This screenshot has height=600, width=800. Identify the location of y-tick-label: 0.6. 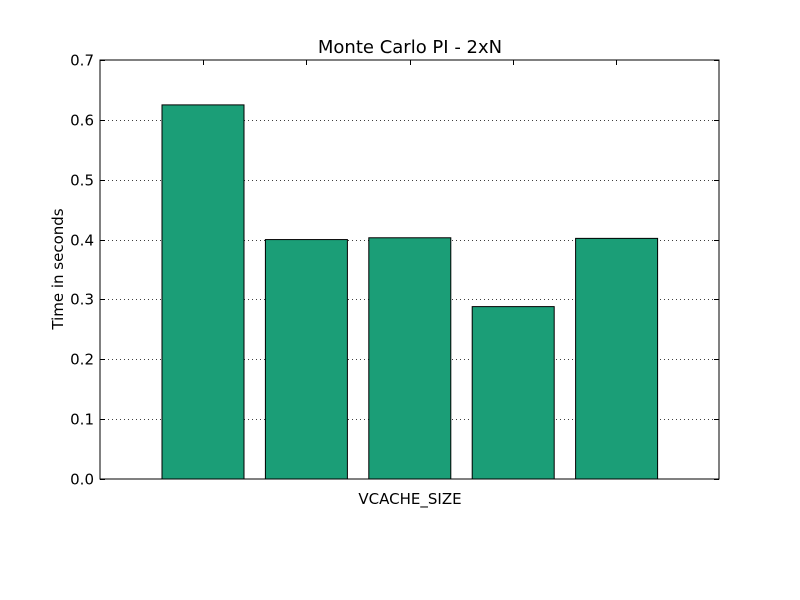
(82, 121).